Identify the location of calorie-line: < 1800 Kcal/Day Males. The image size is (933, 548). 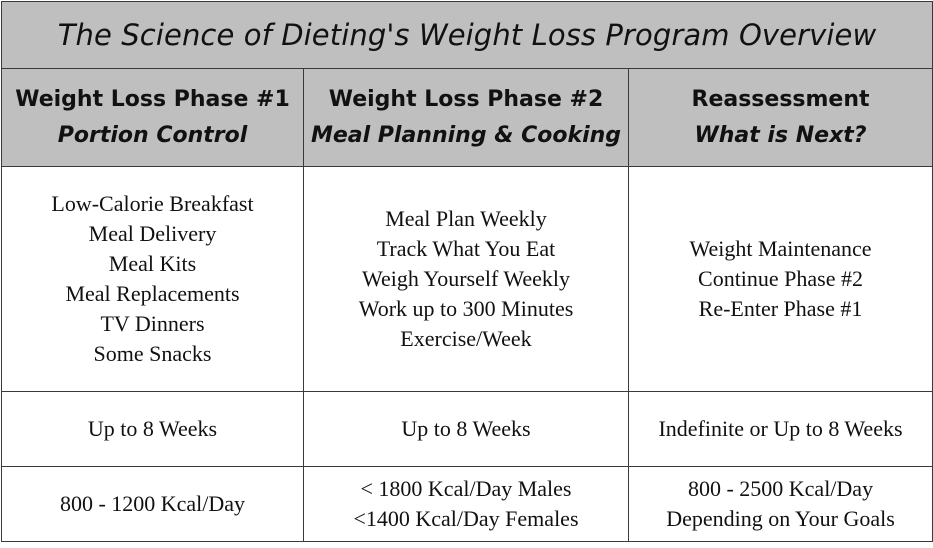
(466, 488).